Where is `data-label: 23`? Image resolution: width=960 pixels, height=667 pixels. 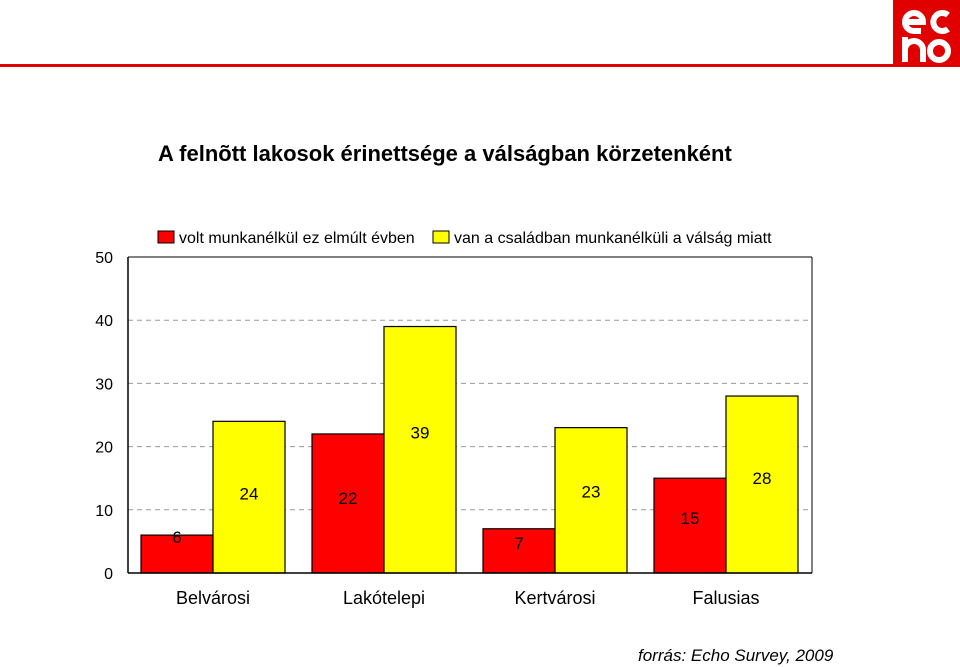
data-label: 23 is located at coordinates (591, 492).